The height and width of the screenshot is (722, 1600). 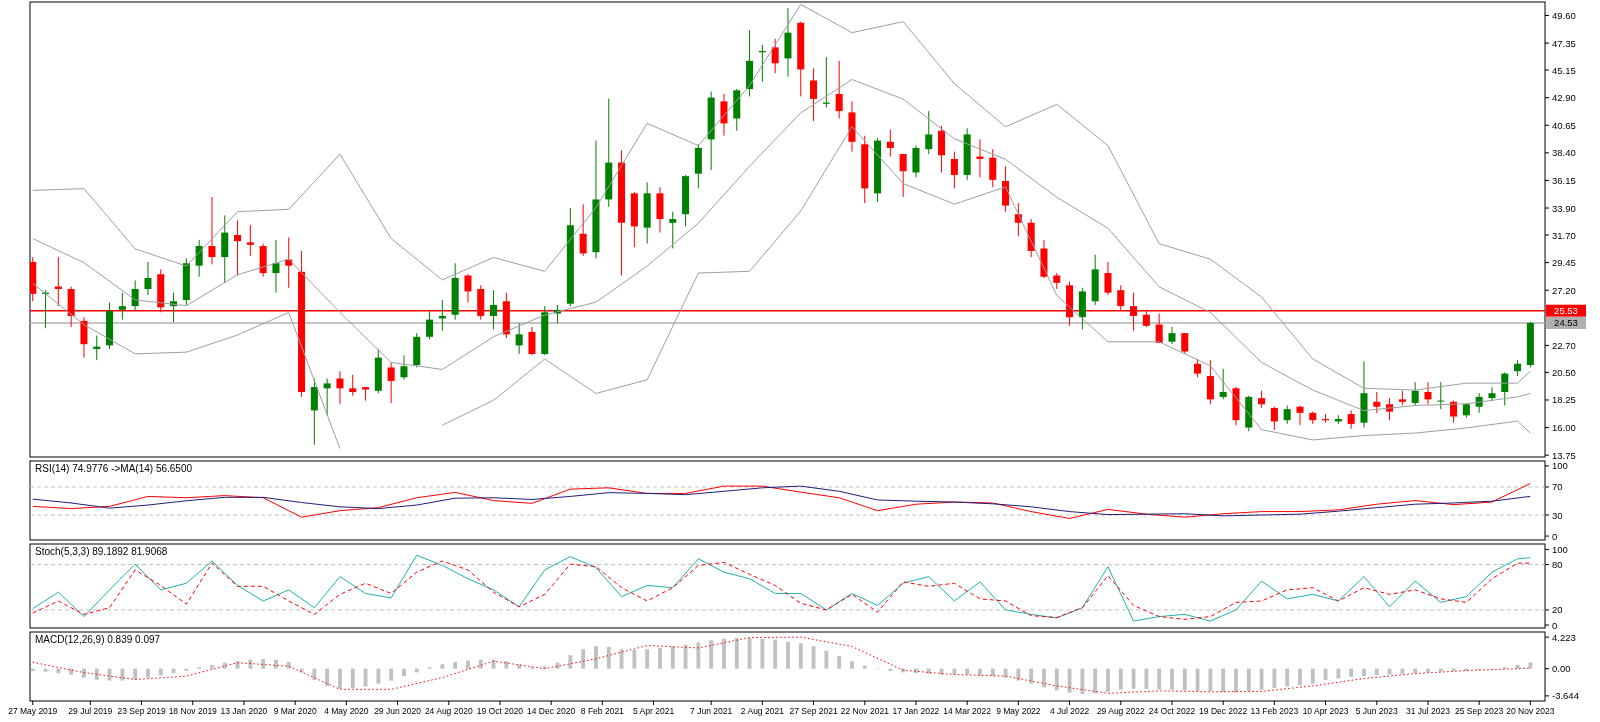 What do you see at coordinates (551, 711) in the screenshot?
I see `x-tick-label: 14 Dec 2020` at bounding box center [551, 711].